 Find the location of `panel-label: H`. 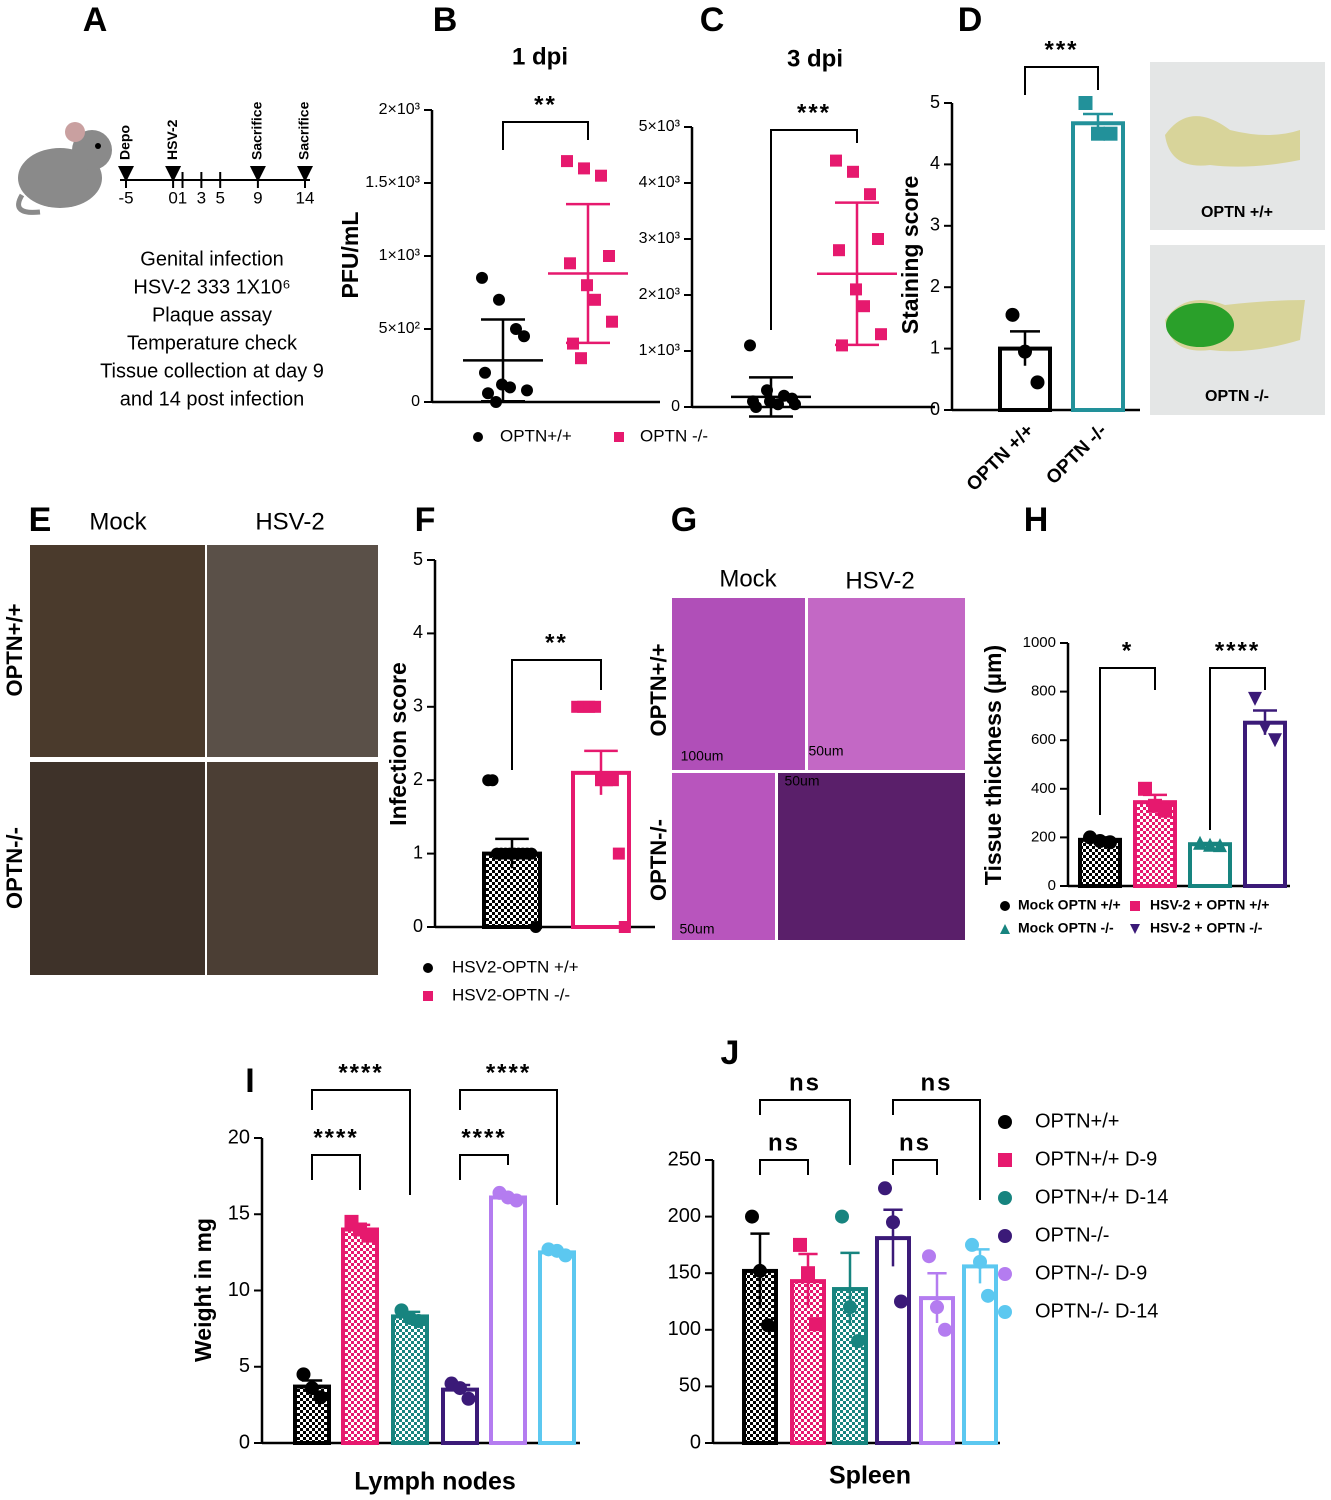

panel-label: H is located at coordinates (1036, 520).